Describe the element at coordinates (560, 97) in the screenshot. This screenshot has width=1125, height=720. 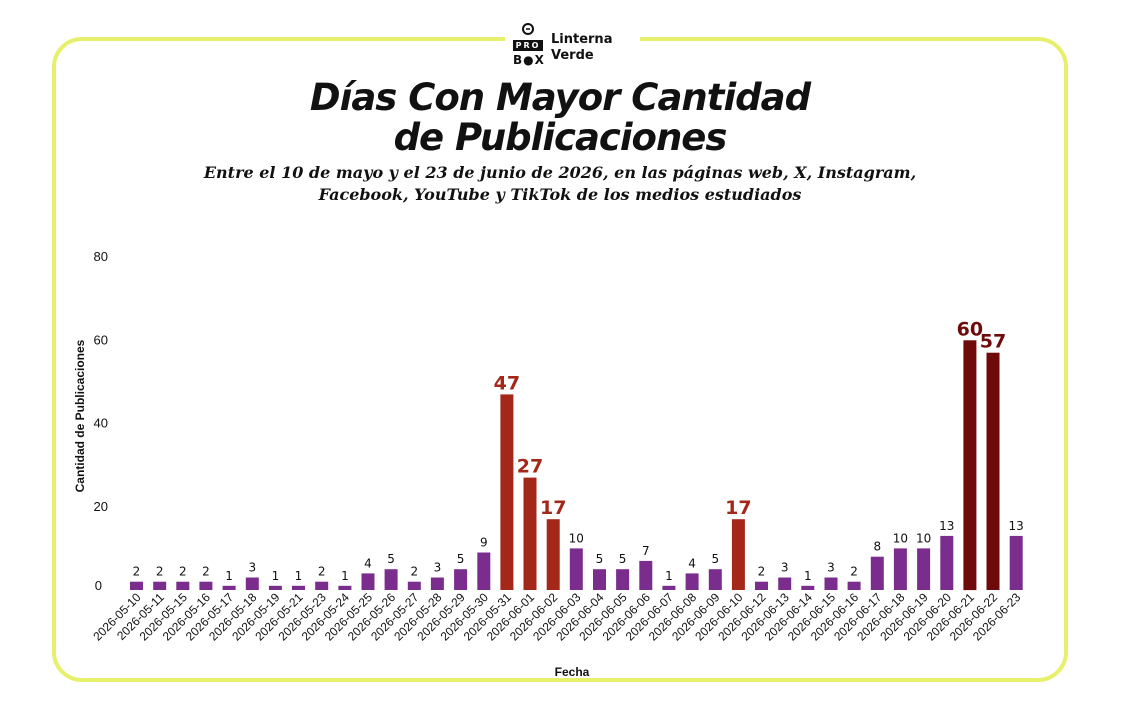
I see `title-line1: Días Con Mayor Cantidad` at that location.